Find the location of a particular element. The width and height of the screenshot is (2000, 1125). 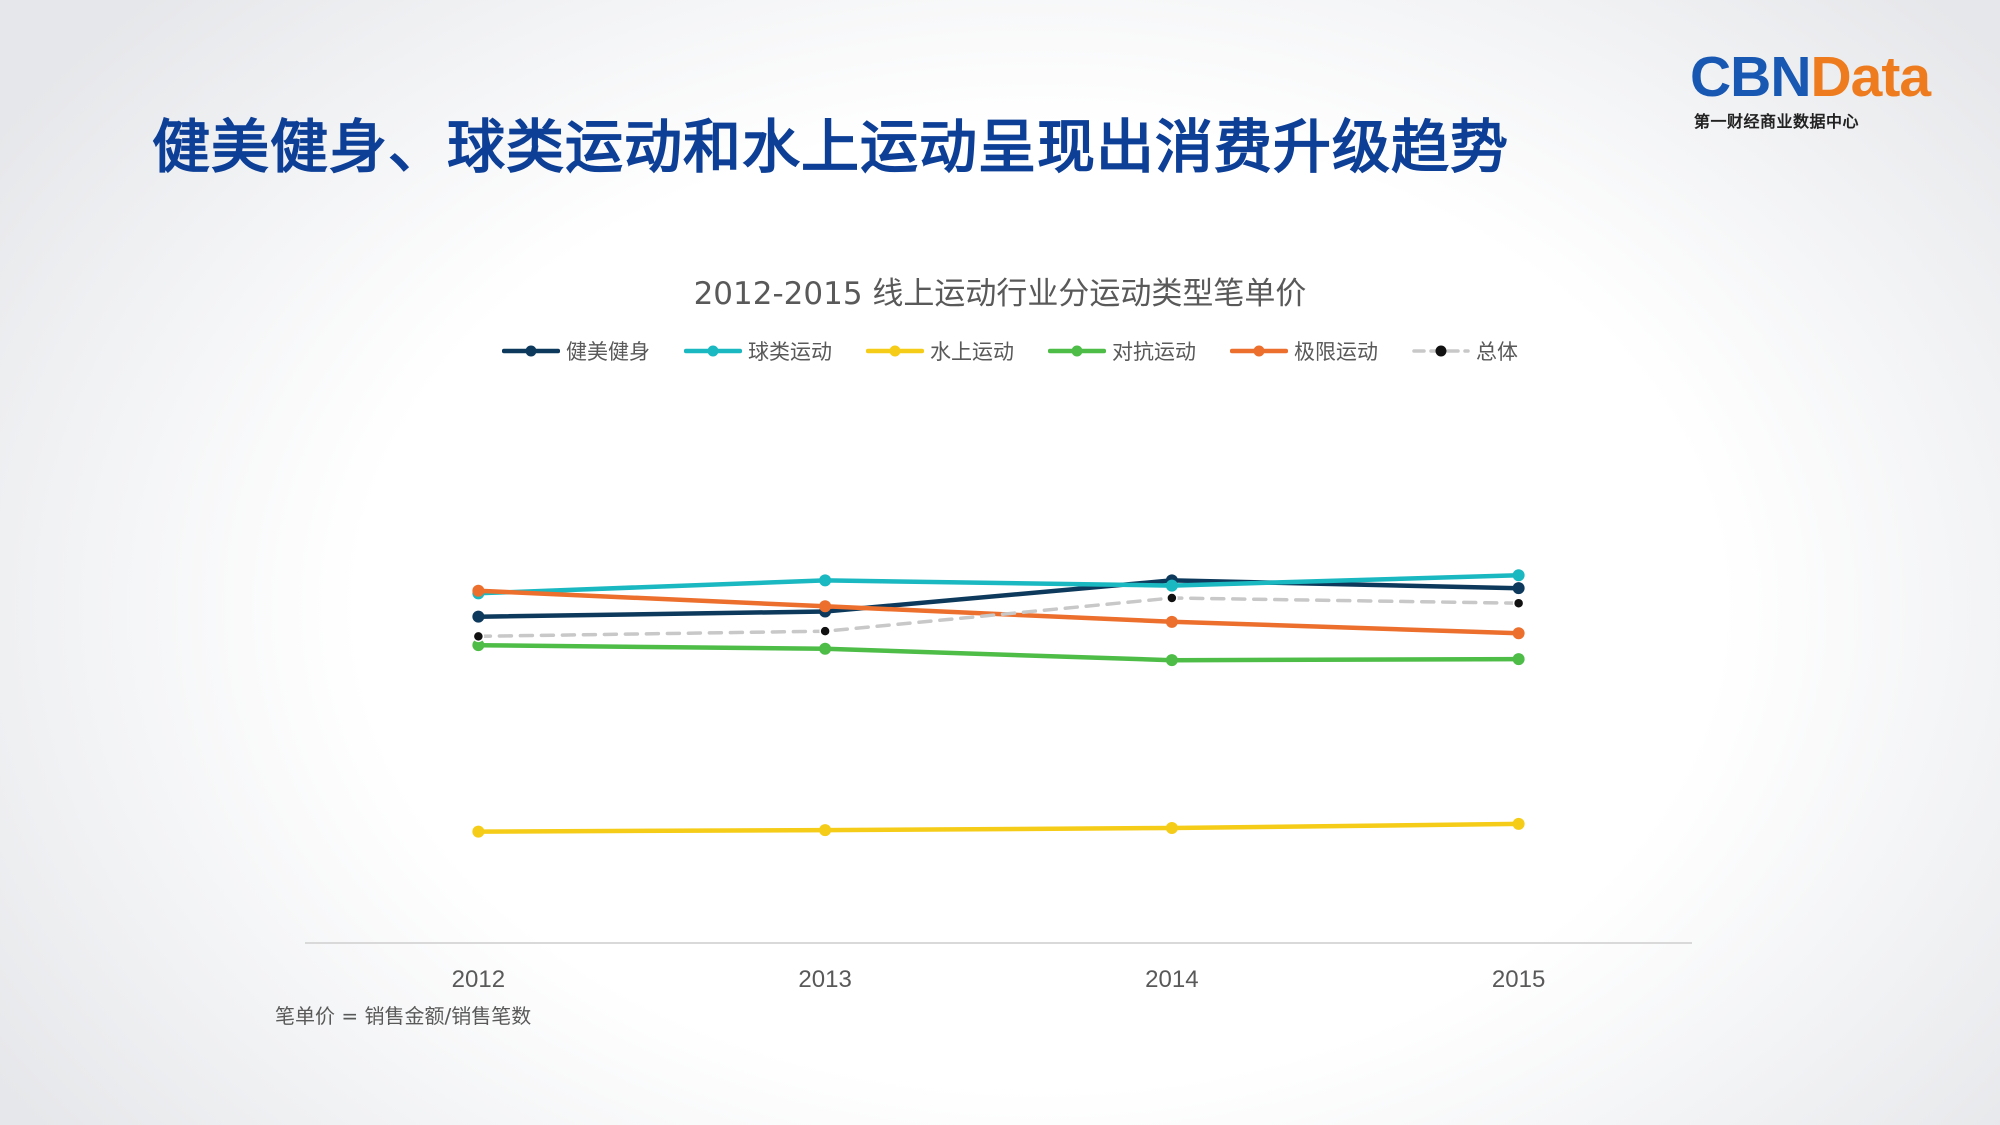

logo-wordmark: CBNData is located at coordinates (1815, 77).